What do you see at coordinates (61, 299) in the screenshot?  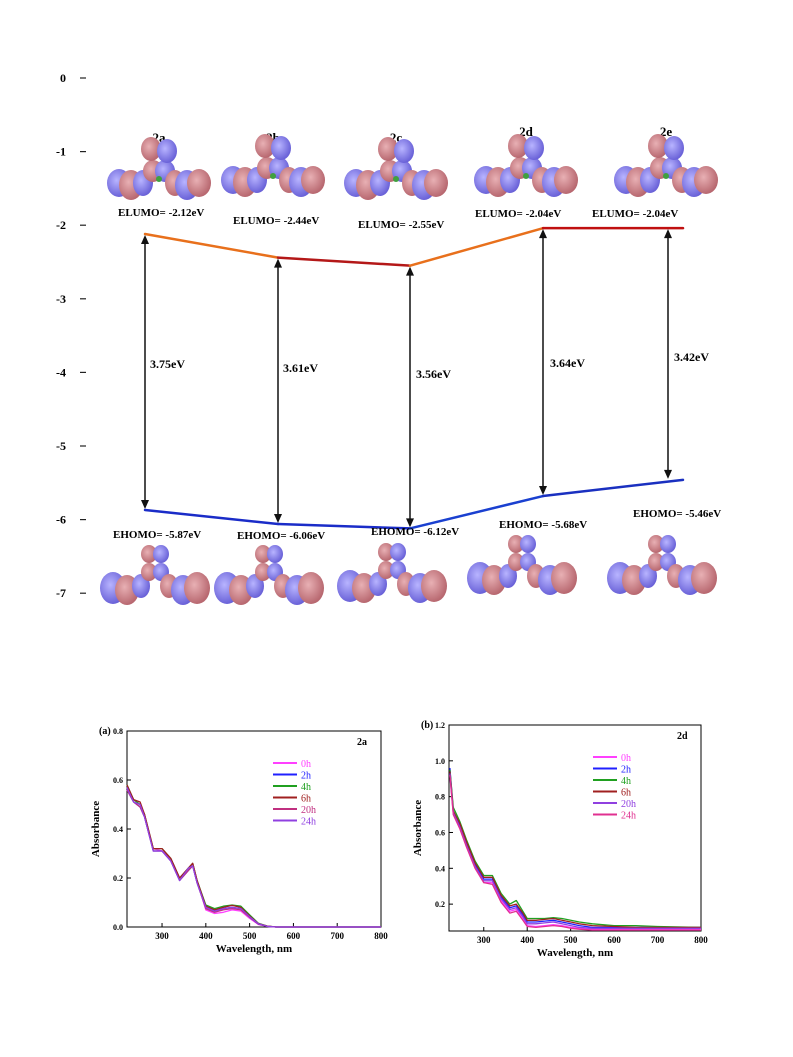 I see `energy-axis-tick-label: -3` at bounding box center [61, 299].